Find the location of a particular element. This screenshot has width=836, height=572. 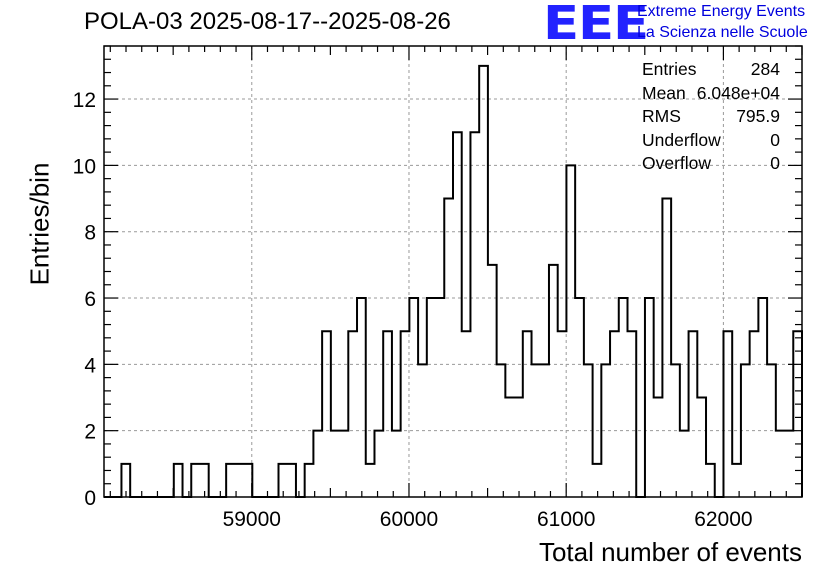

y-tick-label: 12 is located at coordinates (84, 100).